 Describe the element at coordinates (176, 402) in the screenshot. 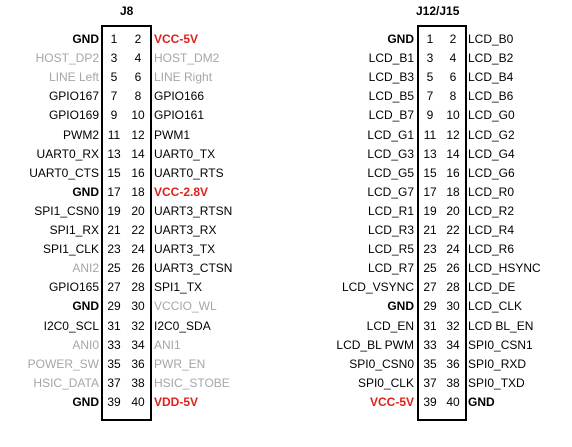

I see `pin-label-right-j8: VDD-5V` at that location.